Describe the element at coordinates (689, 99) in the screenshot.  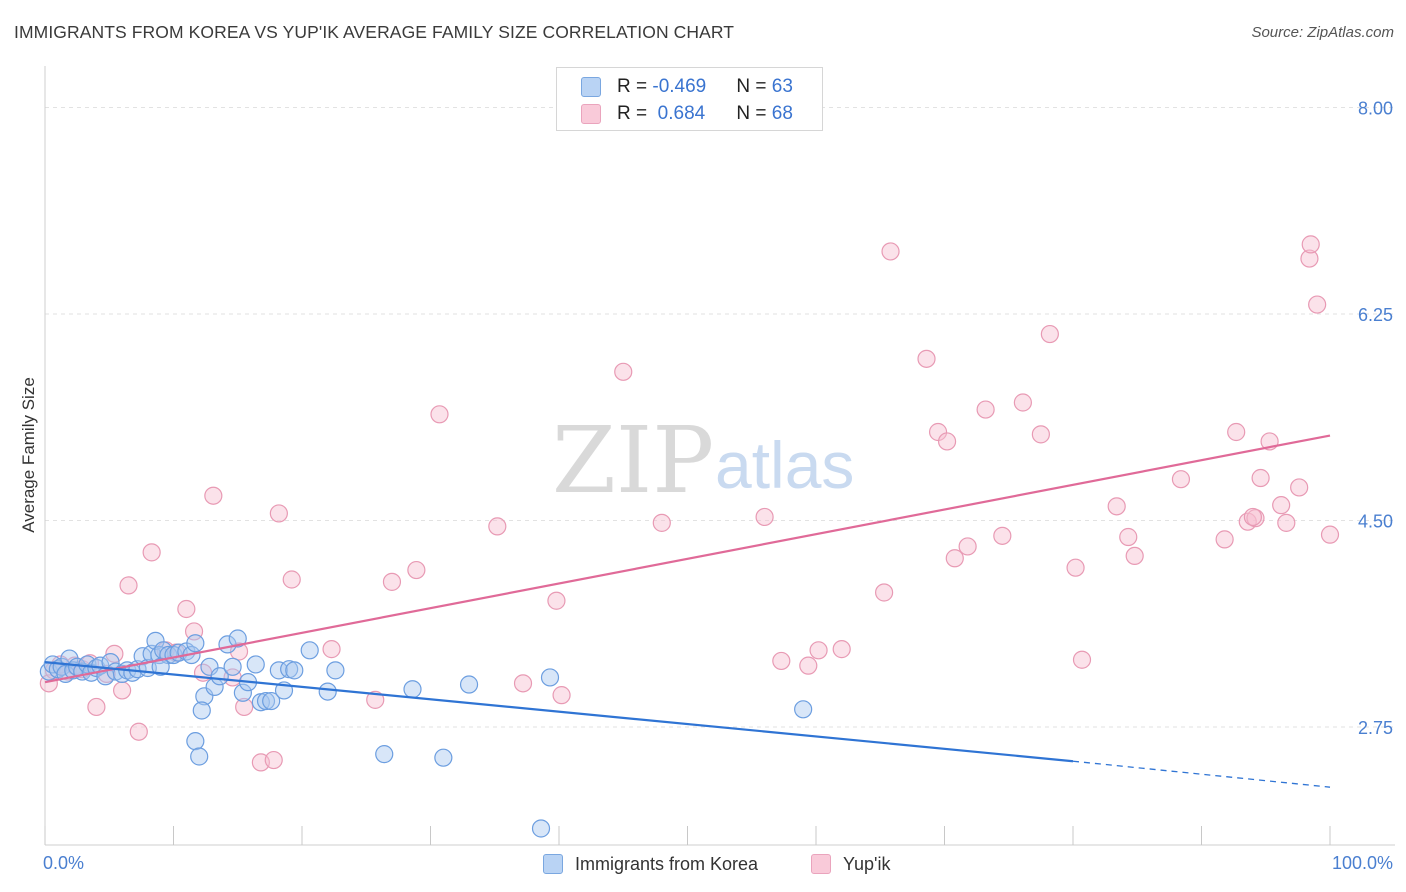
I see `stats-legend: R = -0.469 N = 63 R = 0.684 N = 68` at that location.